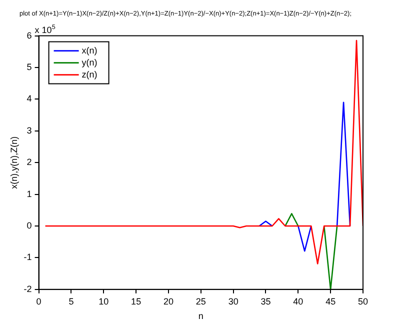 The height and width of the screenshot is (327, 393). What do you see at coordinates (90, 74) in the screenshot?
I see `legend-label: z(n)` at bounding box center [90, 74].